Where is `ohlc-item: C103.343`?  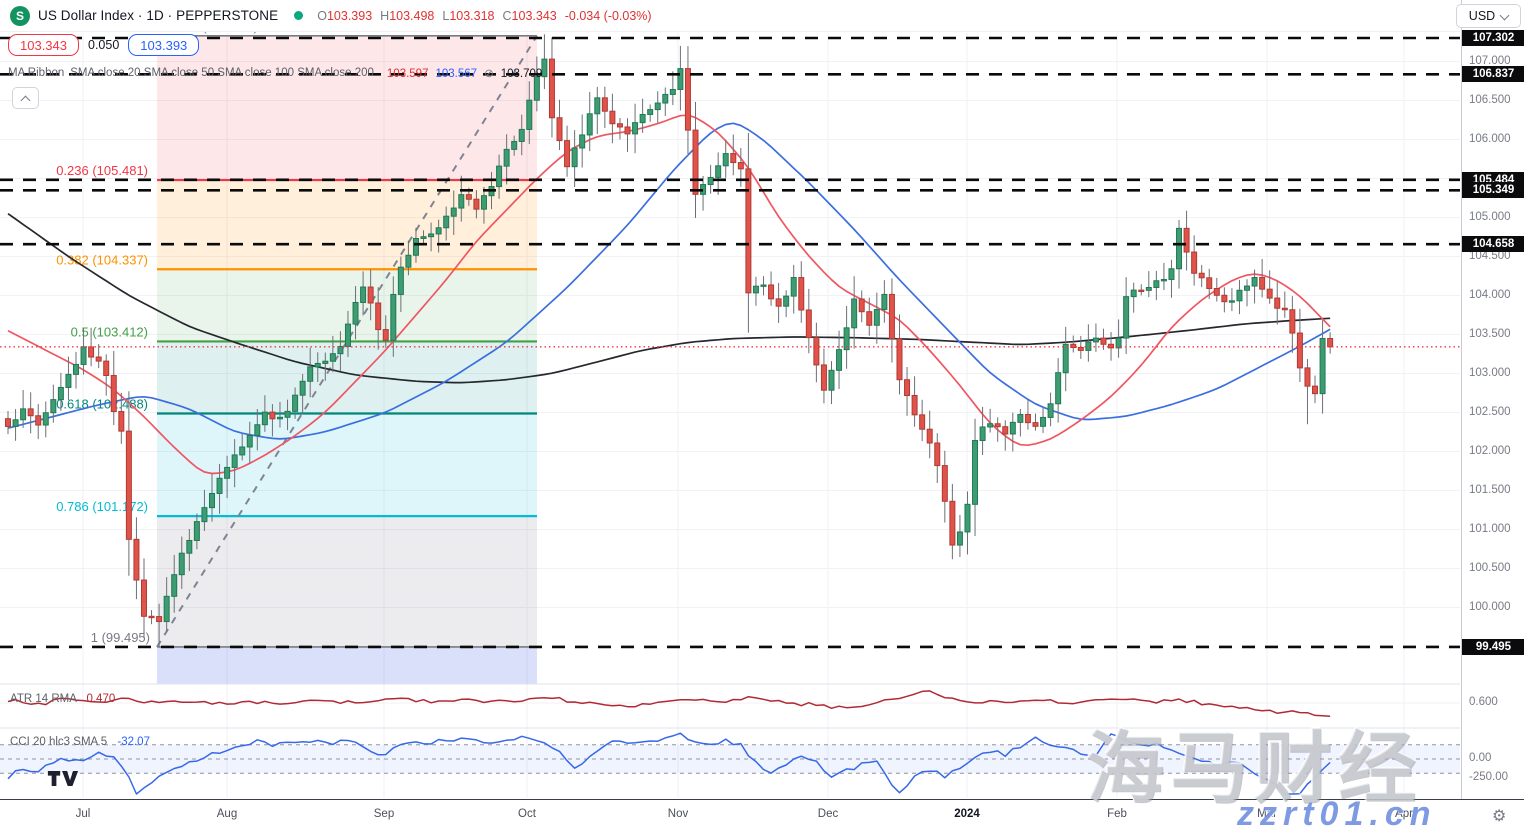
ohlc-item: C103.343 is located at coordinates (529, 15).